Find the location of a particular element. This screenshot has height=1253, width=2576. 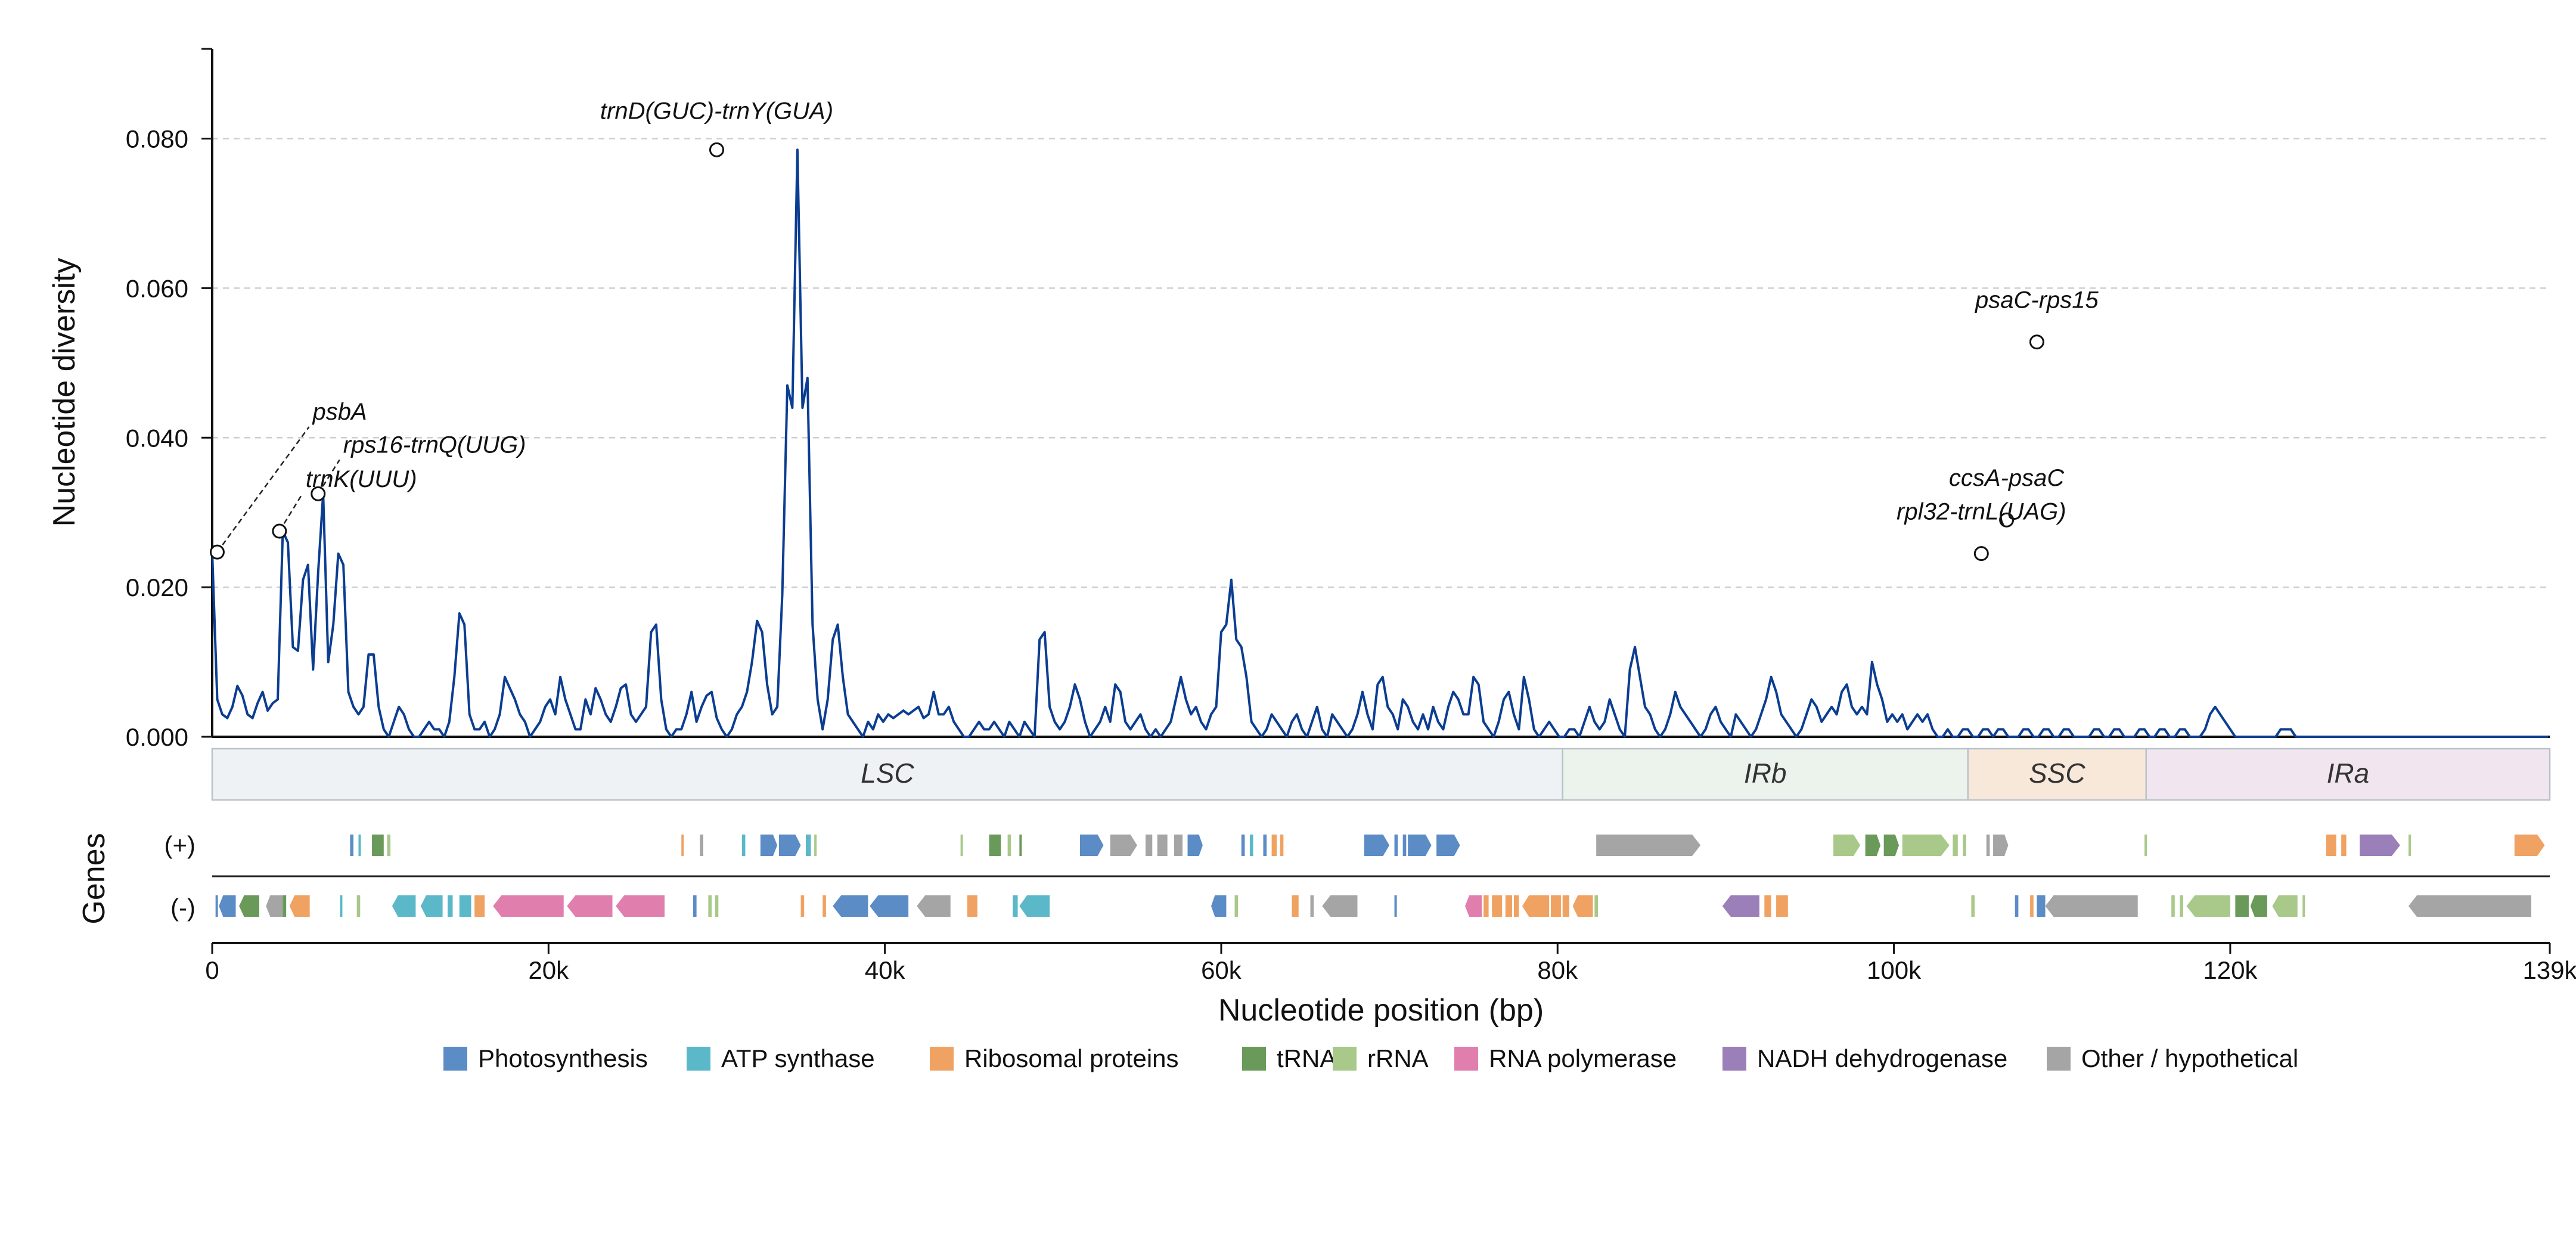

annotation-leader-lines is located at coordinates (278, 489).